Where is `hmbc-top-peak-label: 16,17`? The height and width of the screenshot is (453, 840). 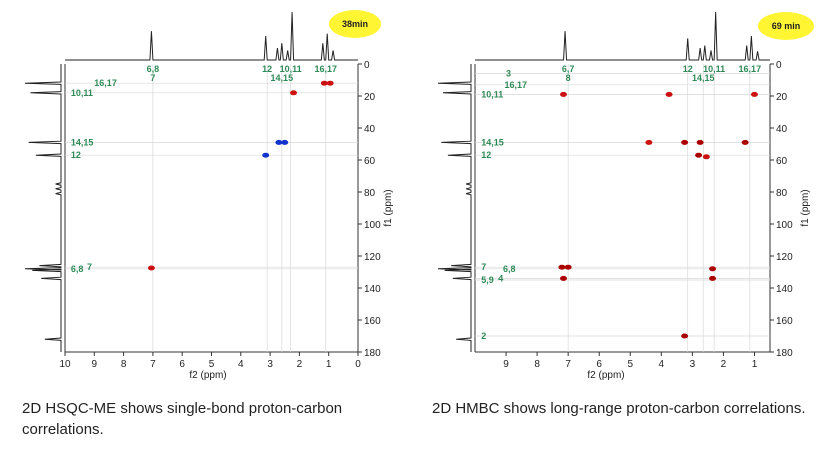 hmbc-top-peak-label: 16,17 is located at coordinates (750, 69).